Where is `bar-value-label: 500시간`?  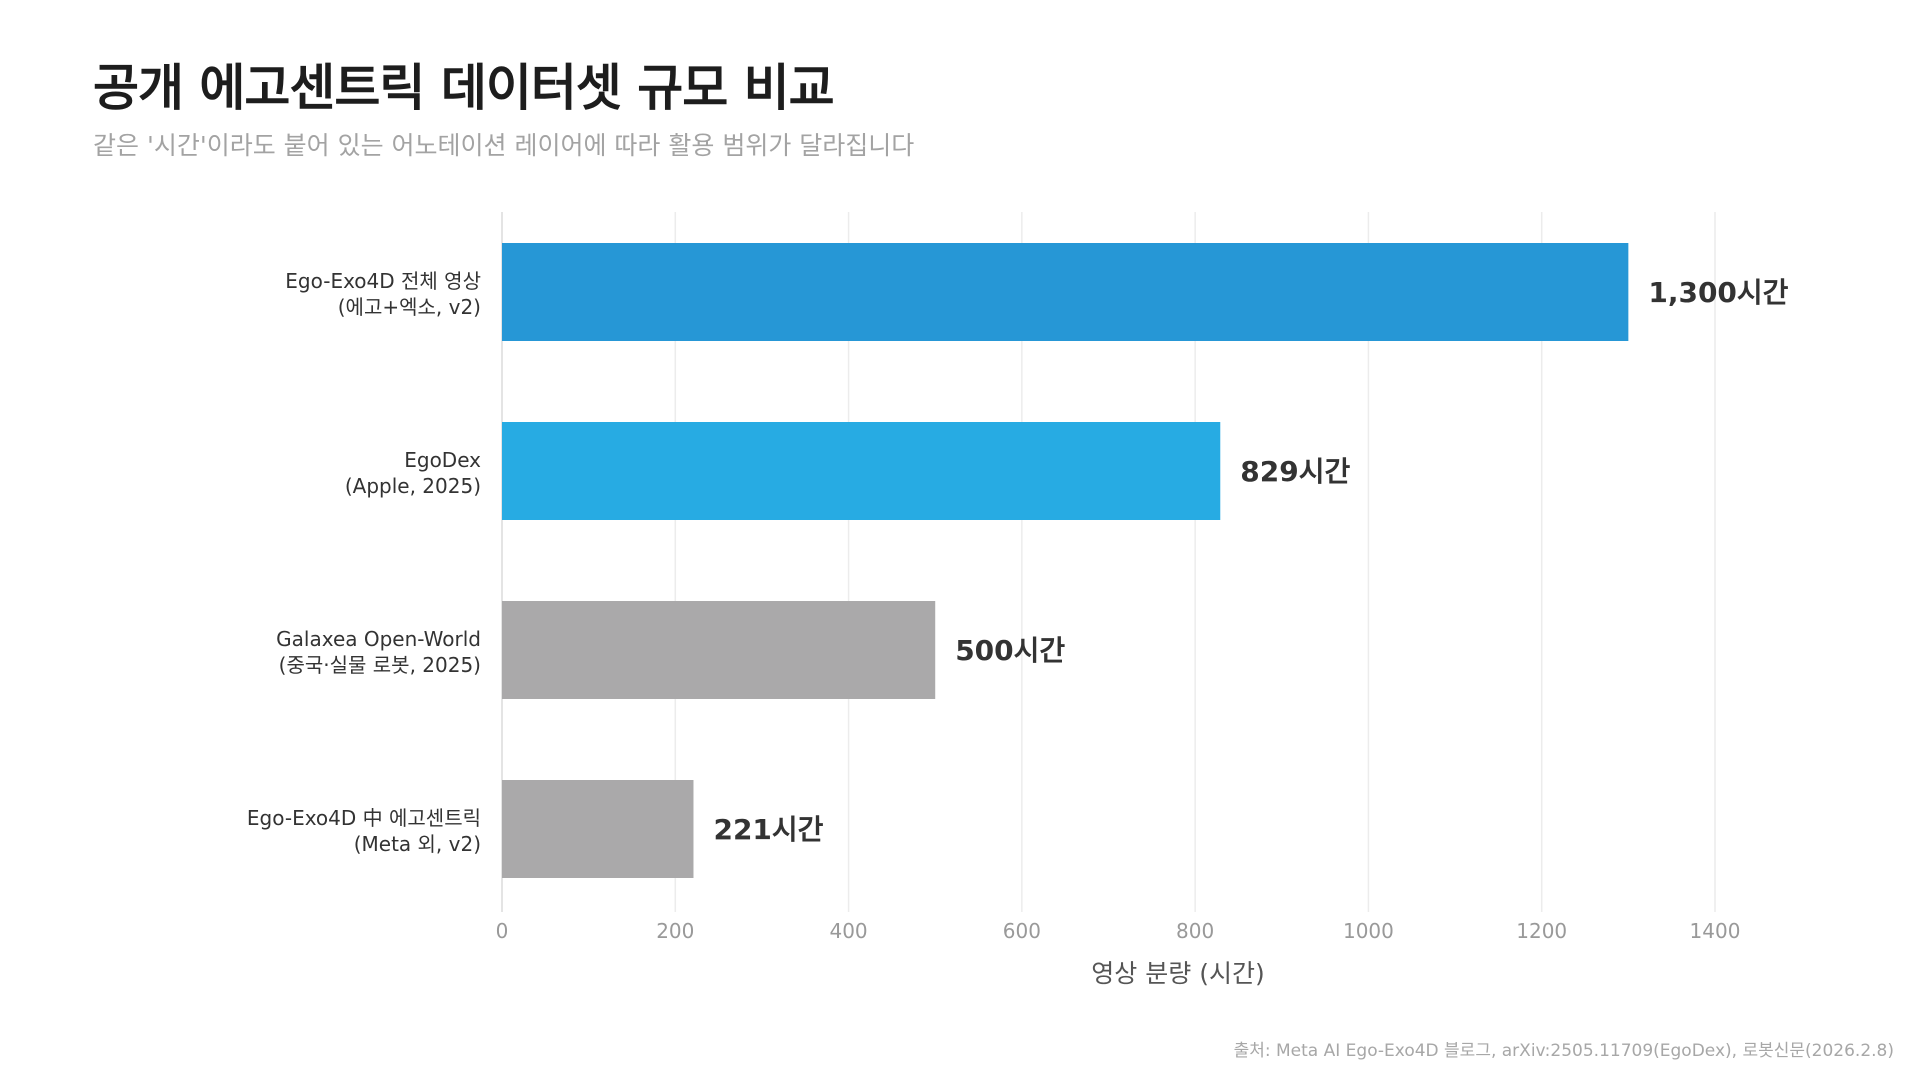
bar-value-label: 500시간 is located at coordinates (1010, 650).